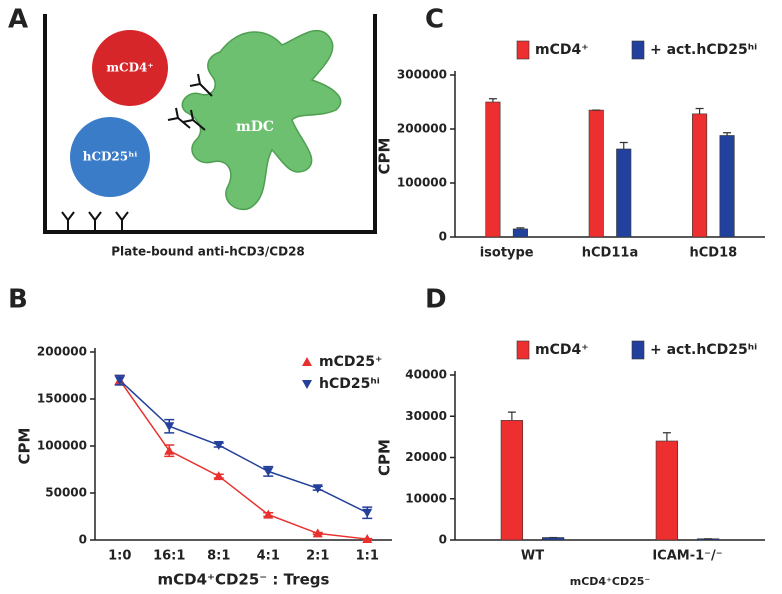  Describe the element at coordinates (349, 384) in the screenshot. I see `legend-label: hCD25ʰⁱ` at that location.